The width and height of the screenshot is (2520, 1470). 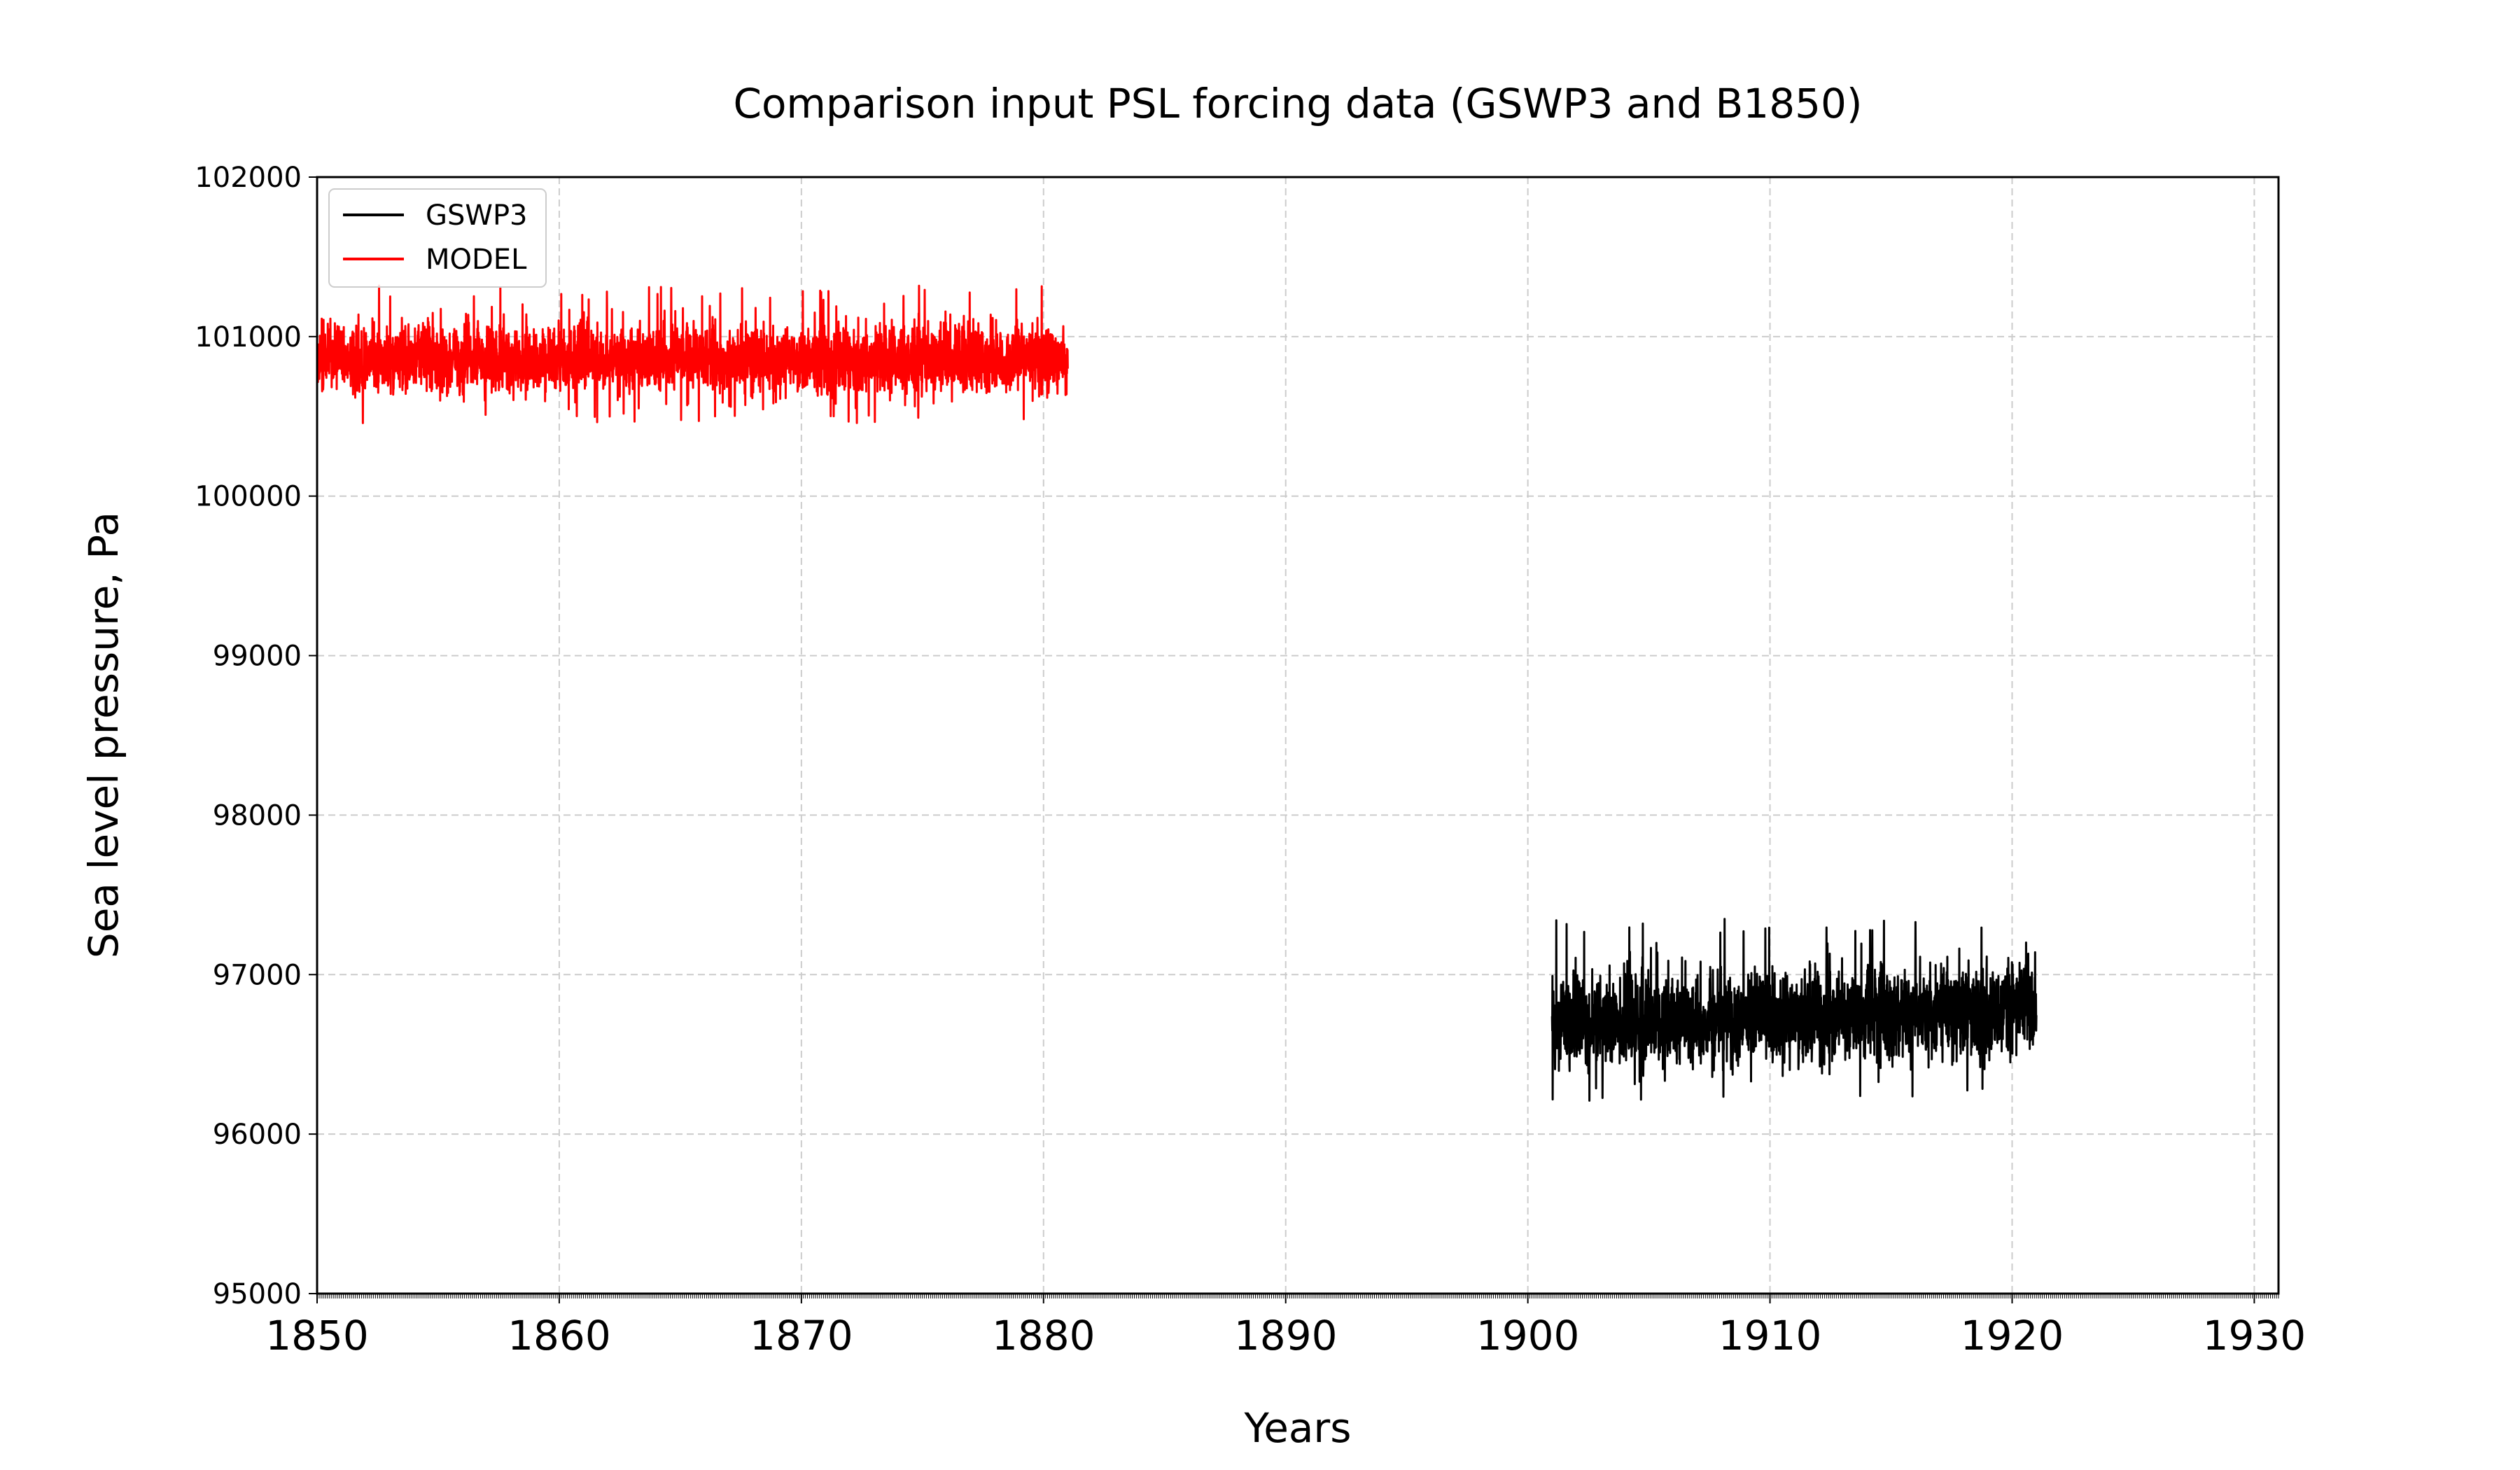 I want to click on x-tick-label: 1850, so click(x=317, y=1335).